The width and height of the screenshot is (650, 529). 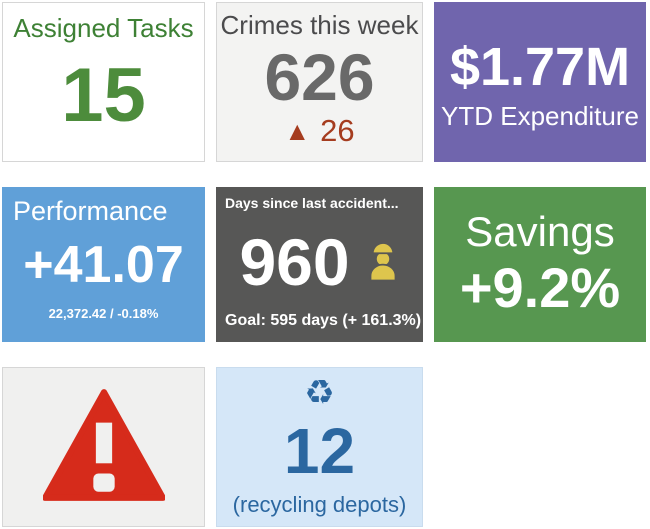 What do you see at coordinates (297, 131) in the screenshot?
I see `increase-arrow-icon: ▲` at bounding box center [297, 131].